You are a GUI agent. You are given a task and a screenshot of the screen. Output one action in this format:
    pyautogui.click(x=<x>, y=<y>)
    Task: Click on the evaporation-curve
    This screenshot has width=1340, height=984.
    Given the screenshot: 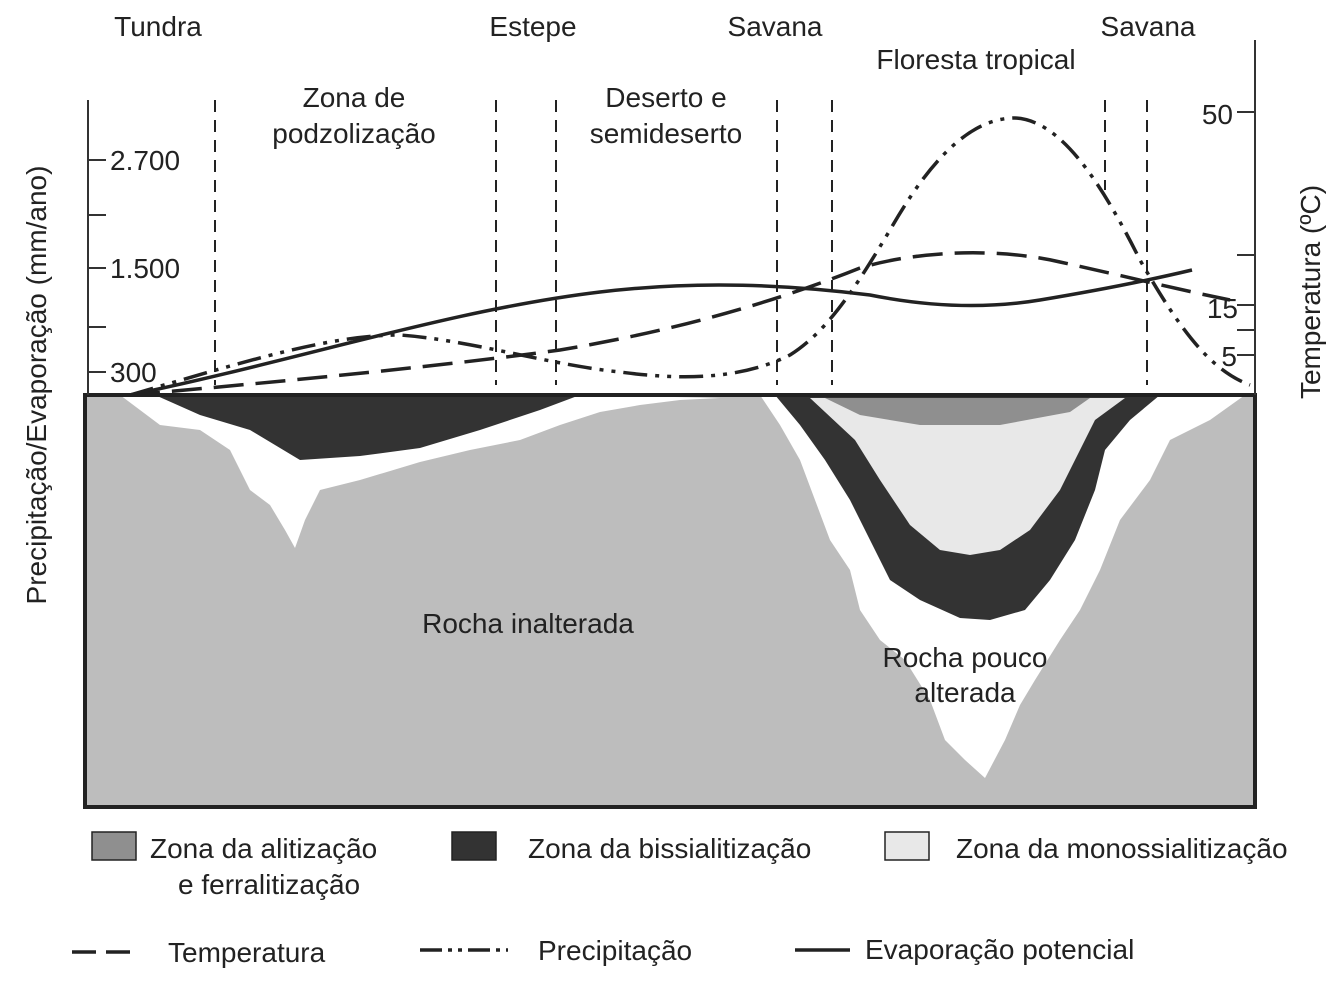 What is the action you would take?
    pyautogui.click(x=661, y=332)
    